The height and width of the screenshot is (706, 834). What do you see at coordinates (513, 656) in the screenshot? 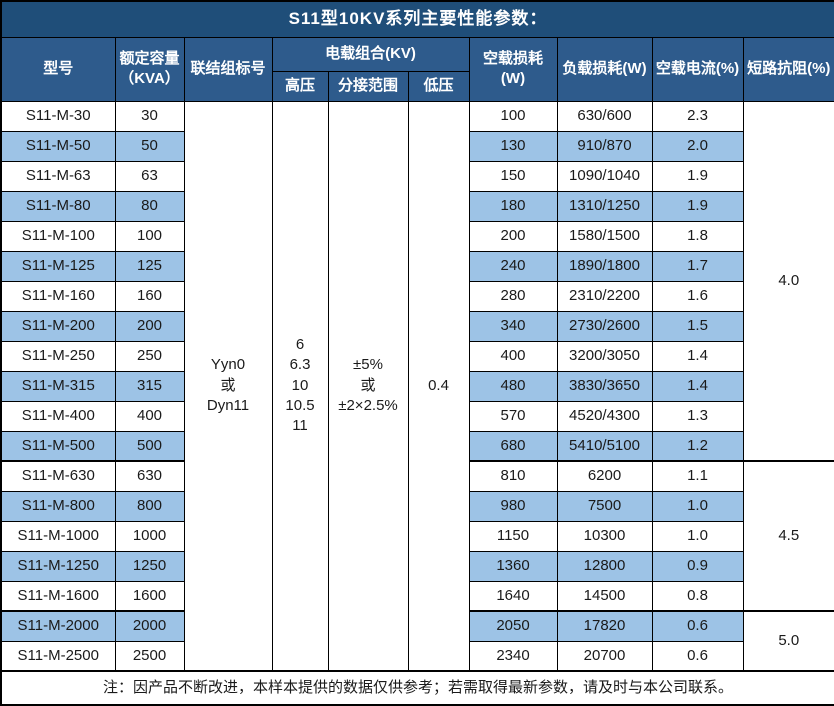
I see `no-load-loss-cell: 2340` at bounding box center [513, 656].